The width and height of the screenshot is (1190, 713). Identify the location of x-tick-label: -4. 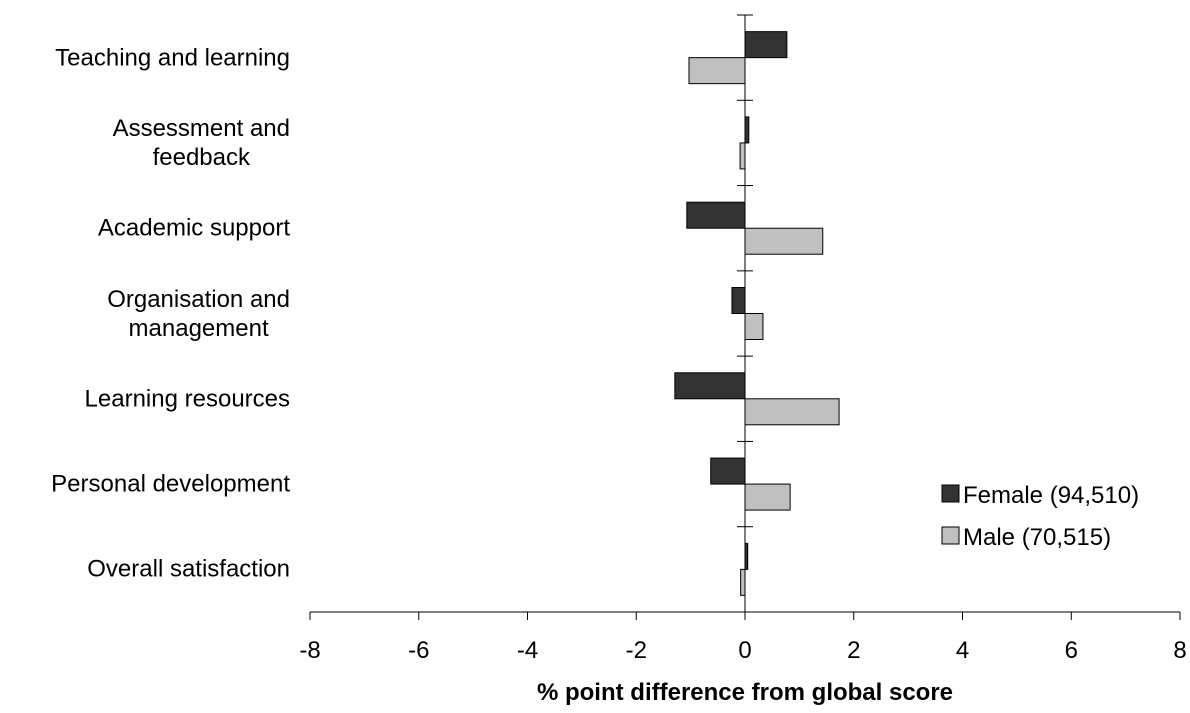
(527, 650).